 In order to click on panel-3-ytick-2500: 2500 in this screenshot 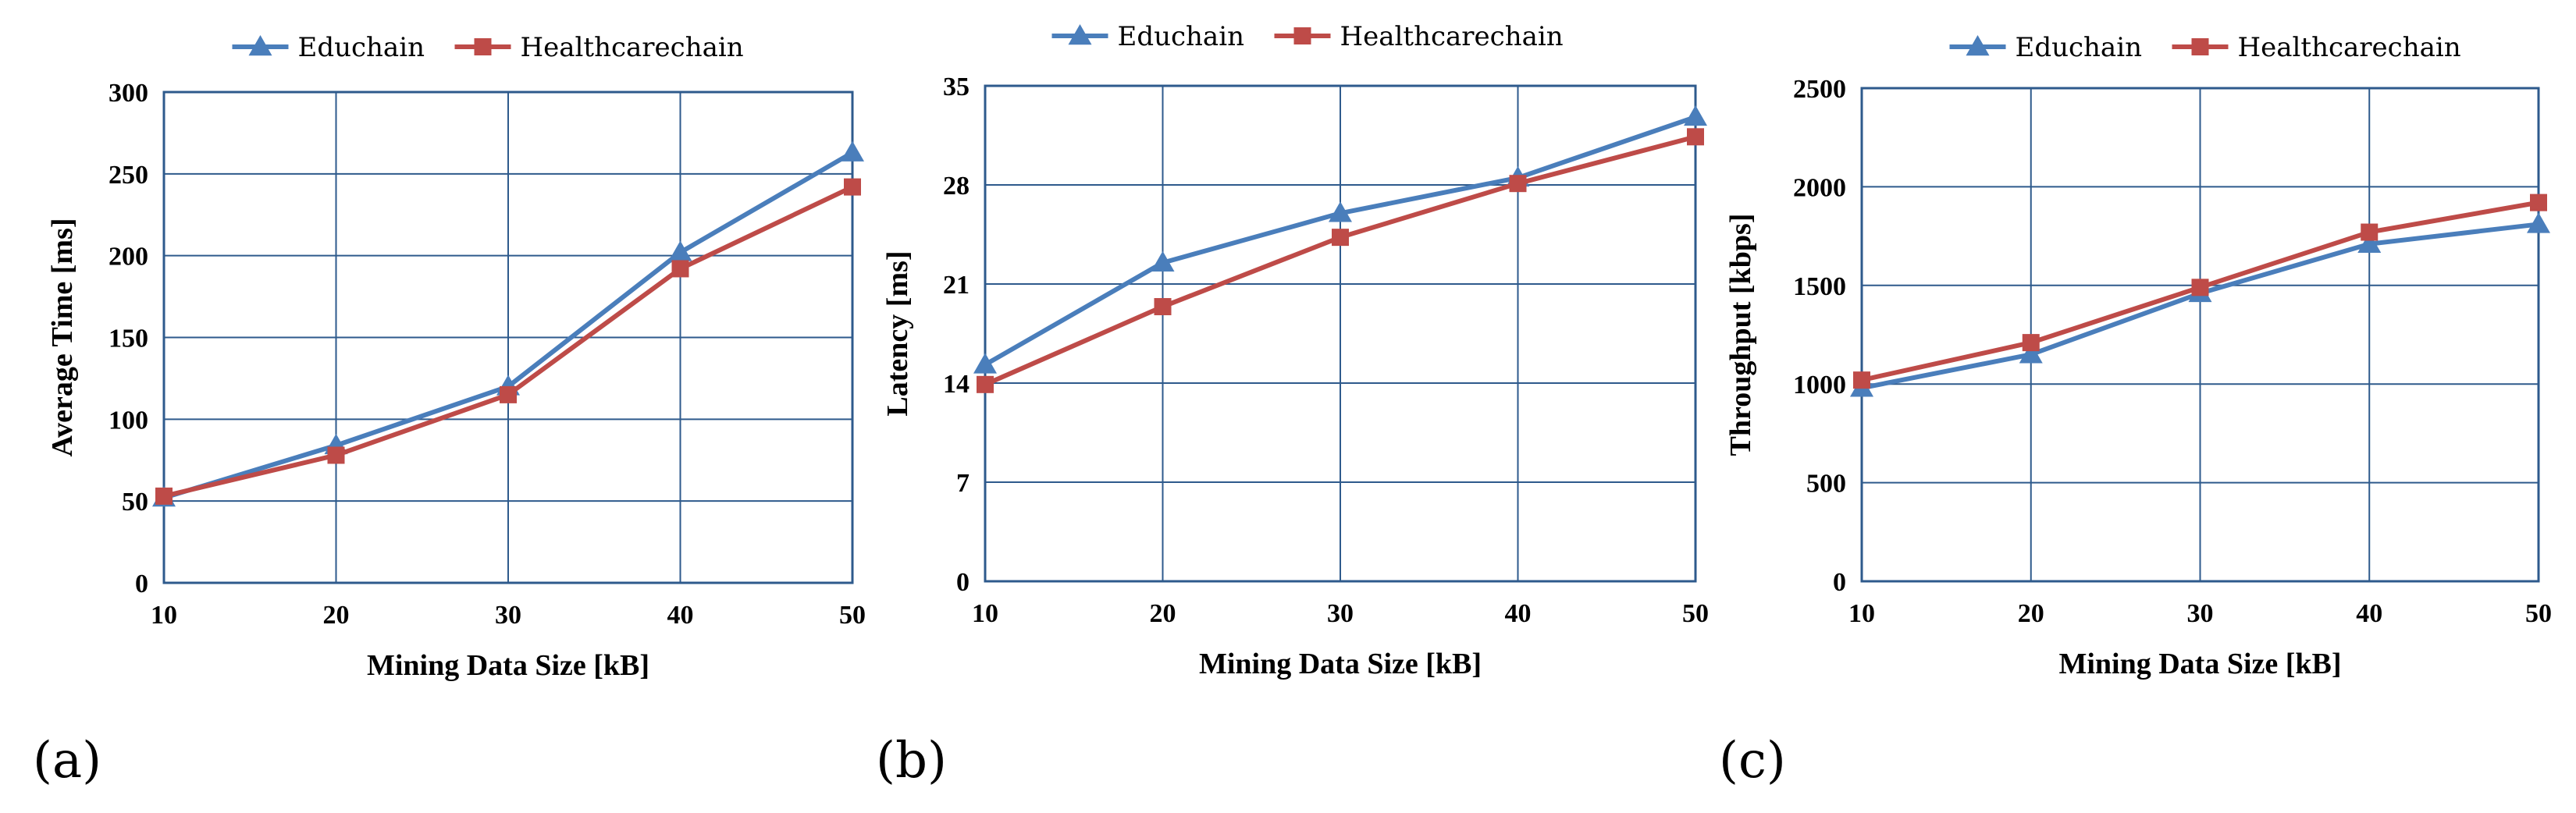, I will do `click(1819, 89)`.